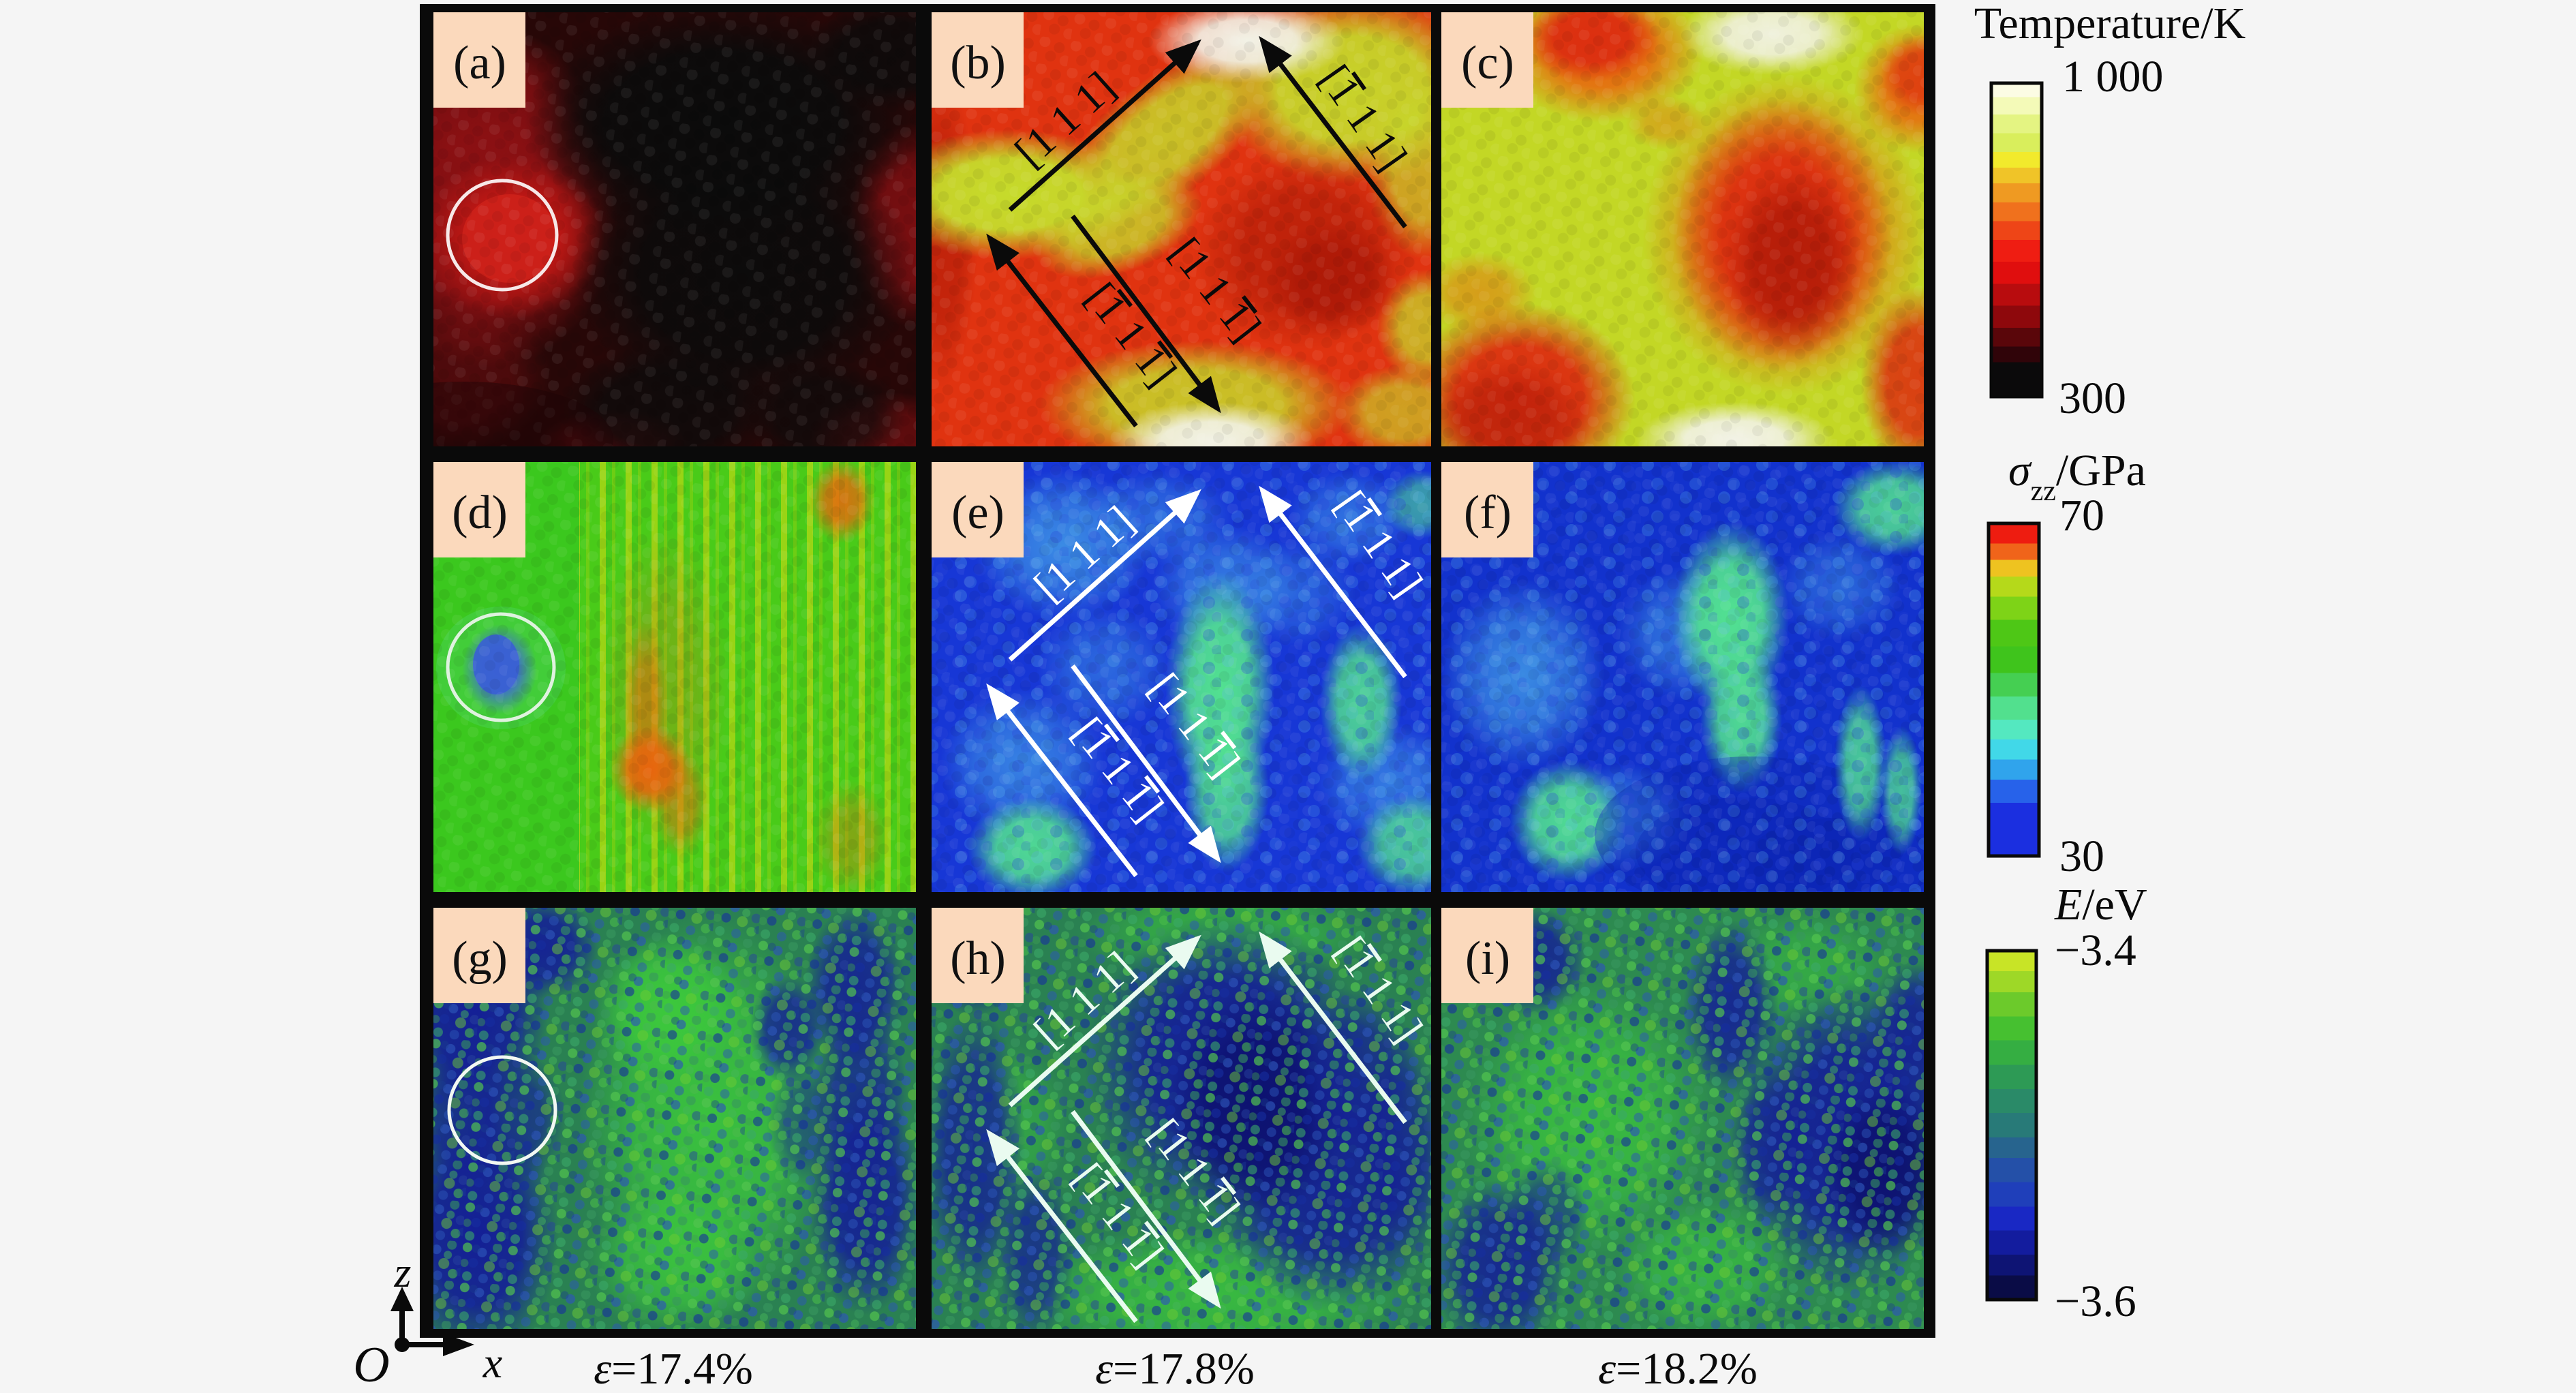 The image size is (2576, 1393). What do you see at coordinates (2081, 856) in the screenshot?
I see `svg-text: 30` at bounding box center [2081, 856].